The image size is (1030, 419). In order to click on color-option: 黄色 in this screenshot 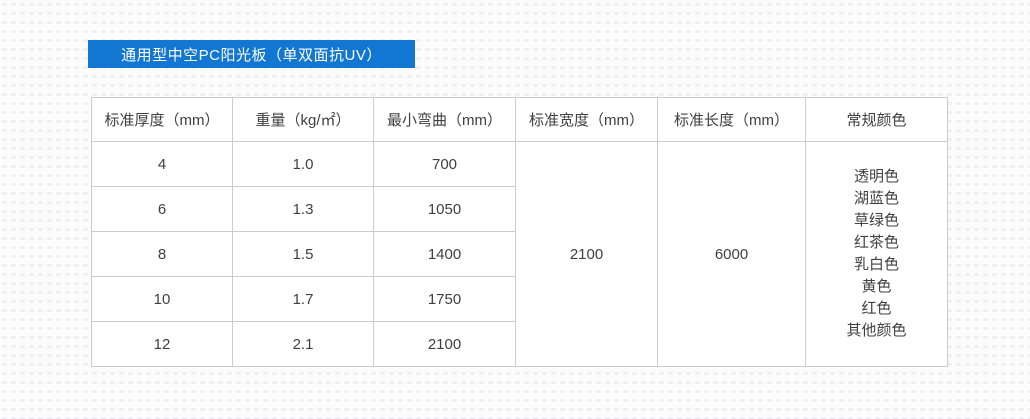, I will do `click(876, 286)`.